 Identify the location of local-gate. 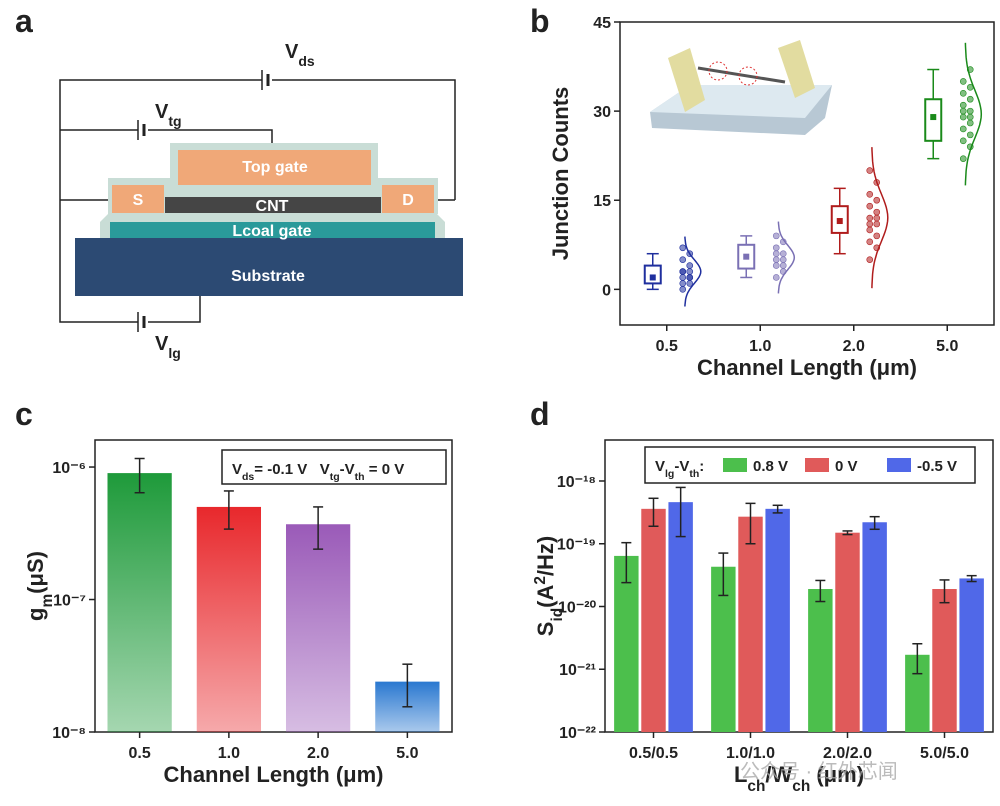
(272, 230).